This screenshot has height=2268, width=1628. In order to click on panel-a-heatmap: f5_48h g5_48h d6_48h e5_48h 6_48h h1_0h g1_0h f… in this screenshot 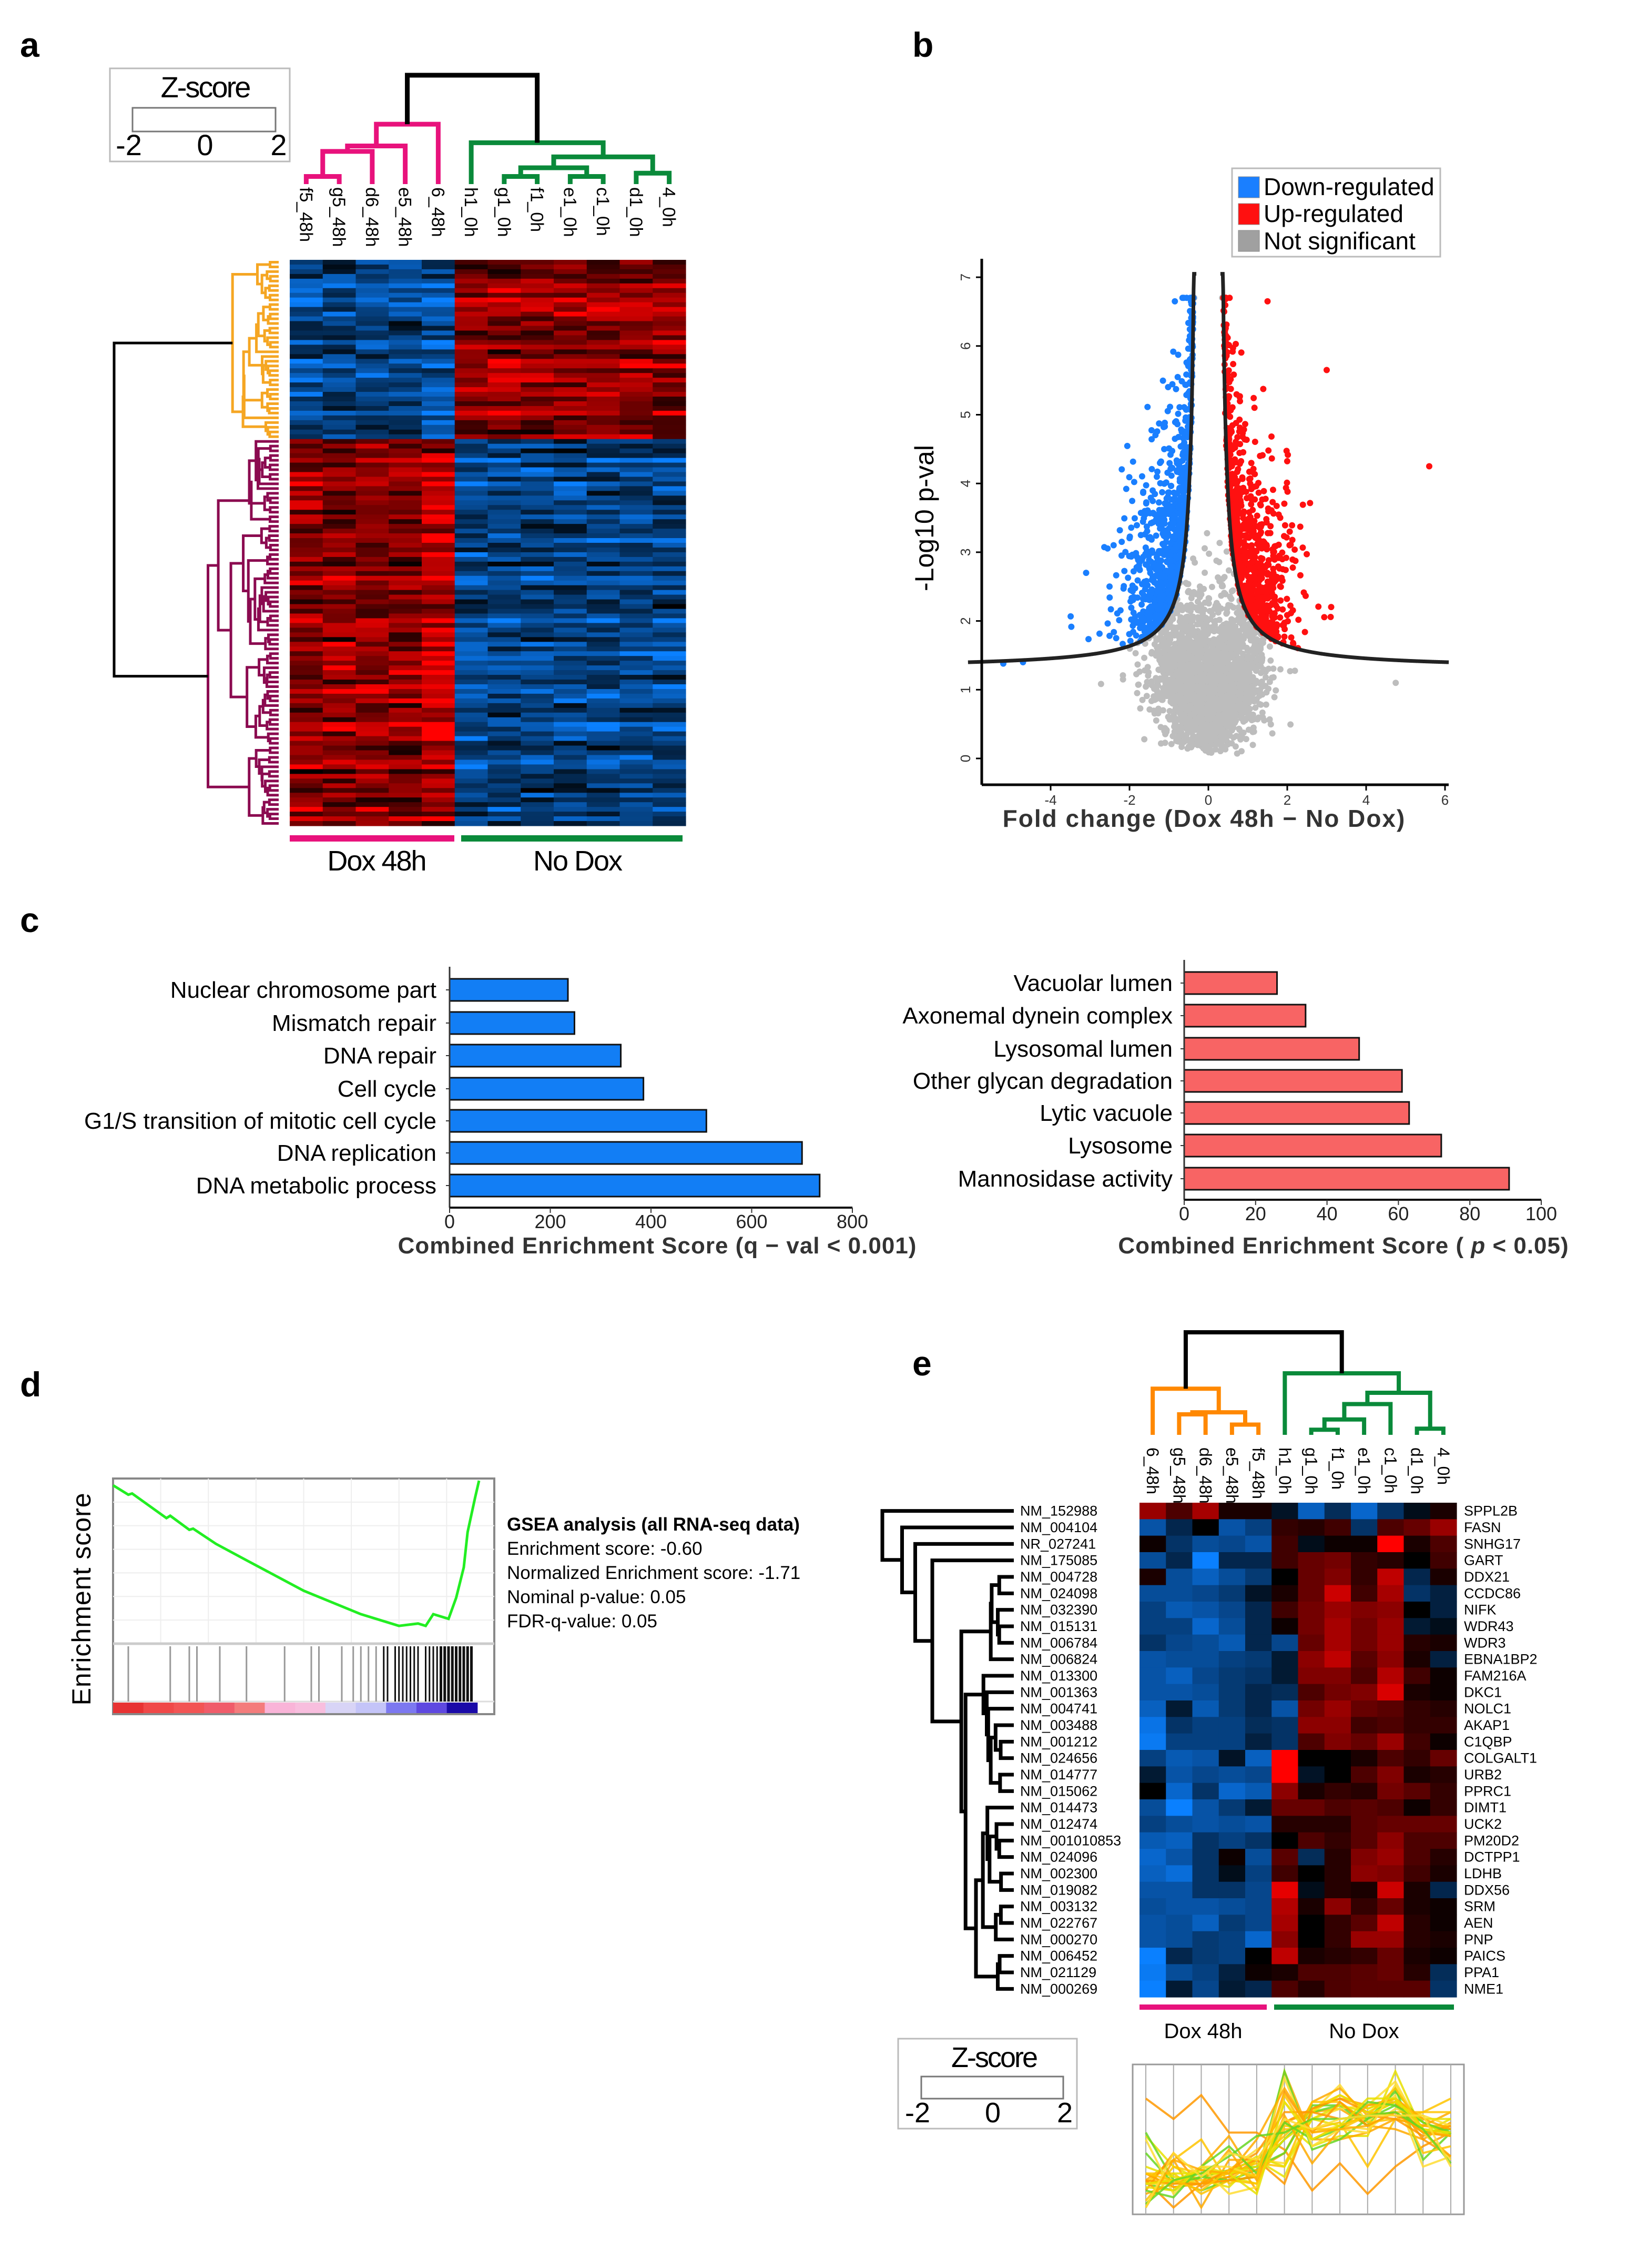, I will do `click(399, 457)`.